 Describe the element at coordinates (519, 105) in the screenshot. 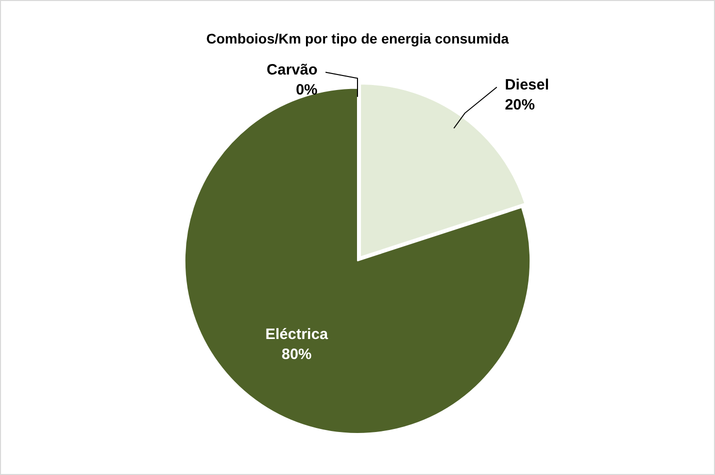

I see `data-label: 20%` at that location.